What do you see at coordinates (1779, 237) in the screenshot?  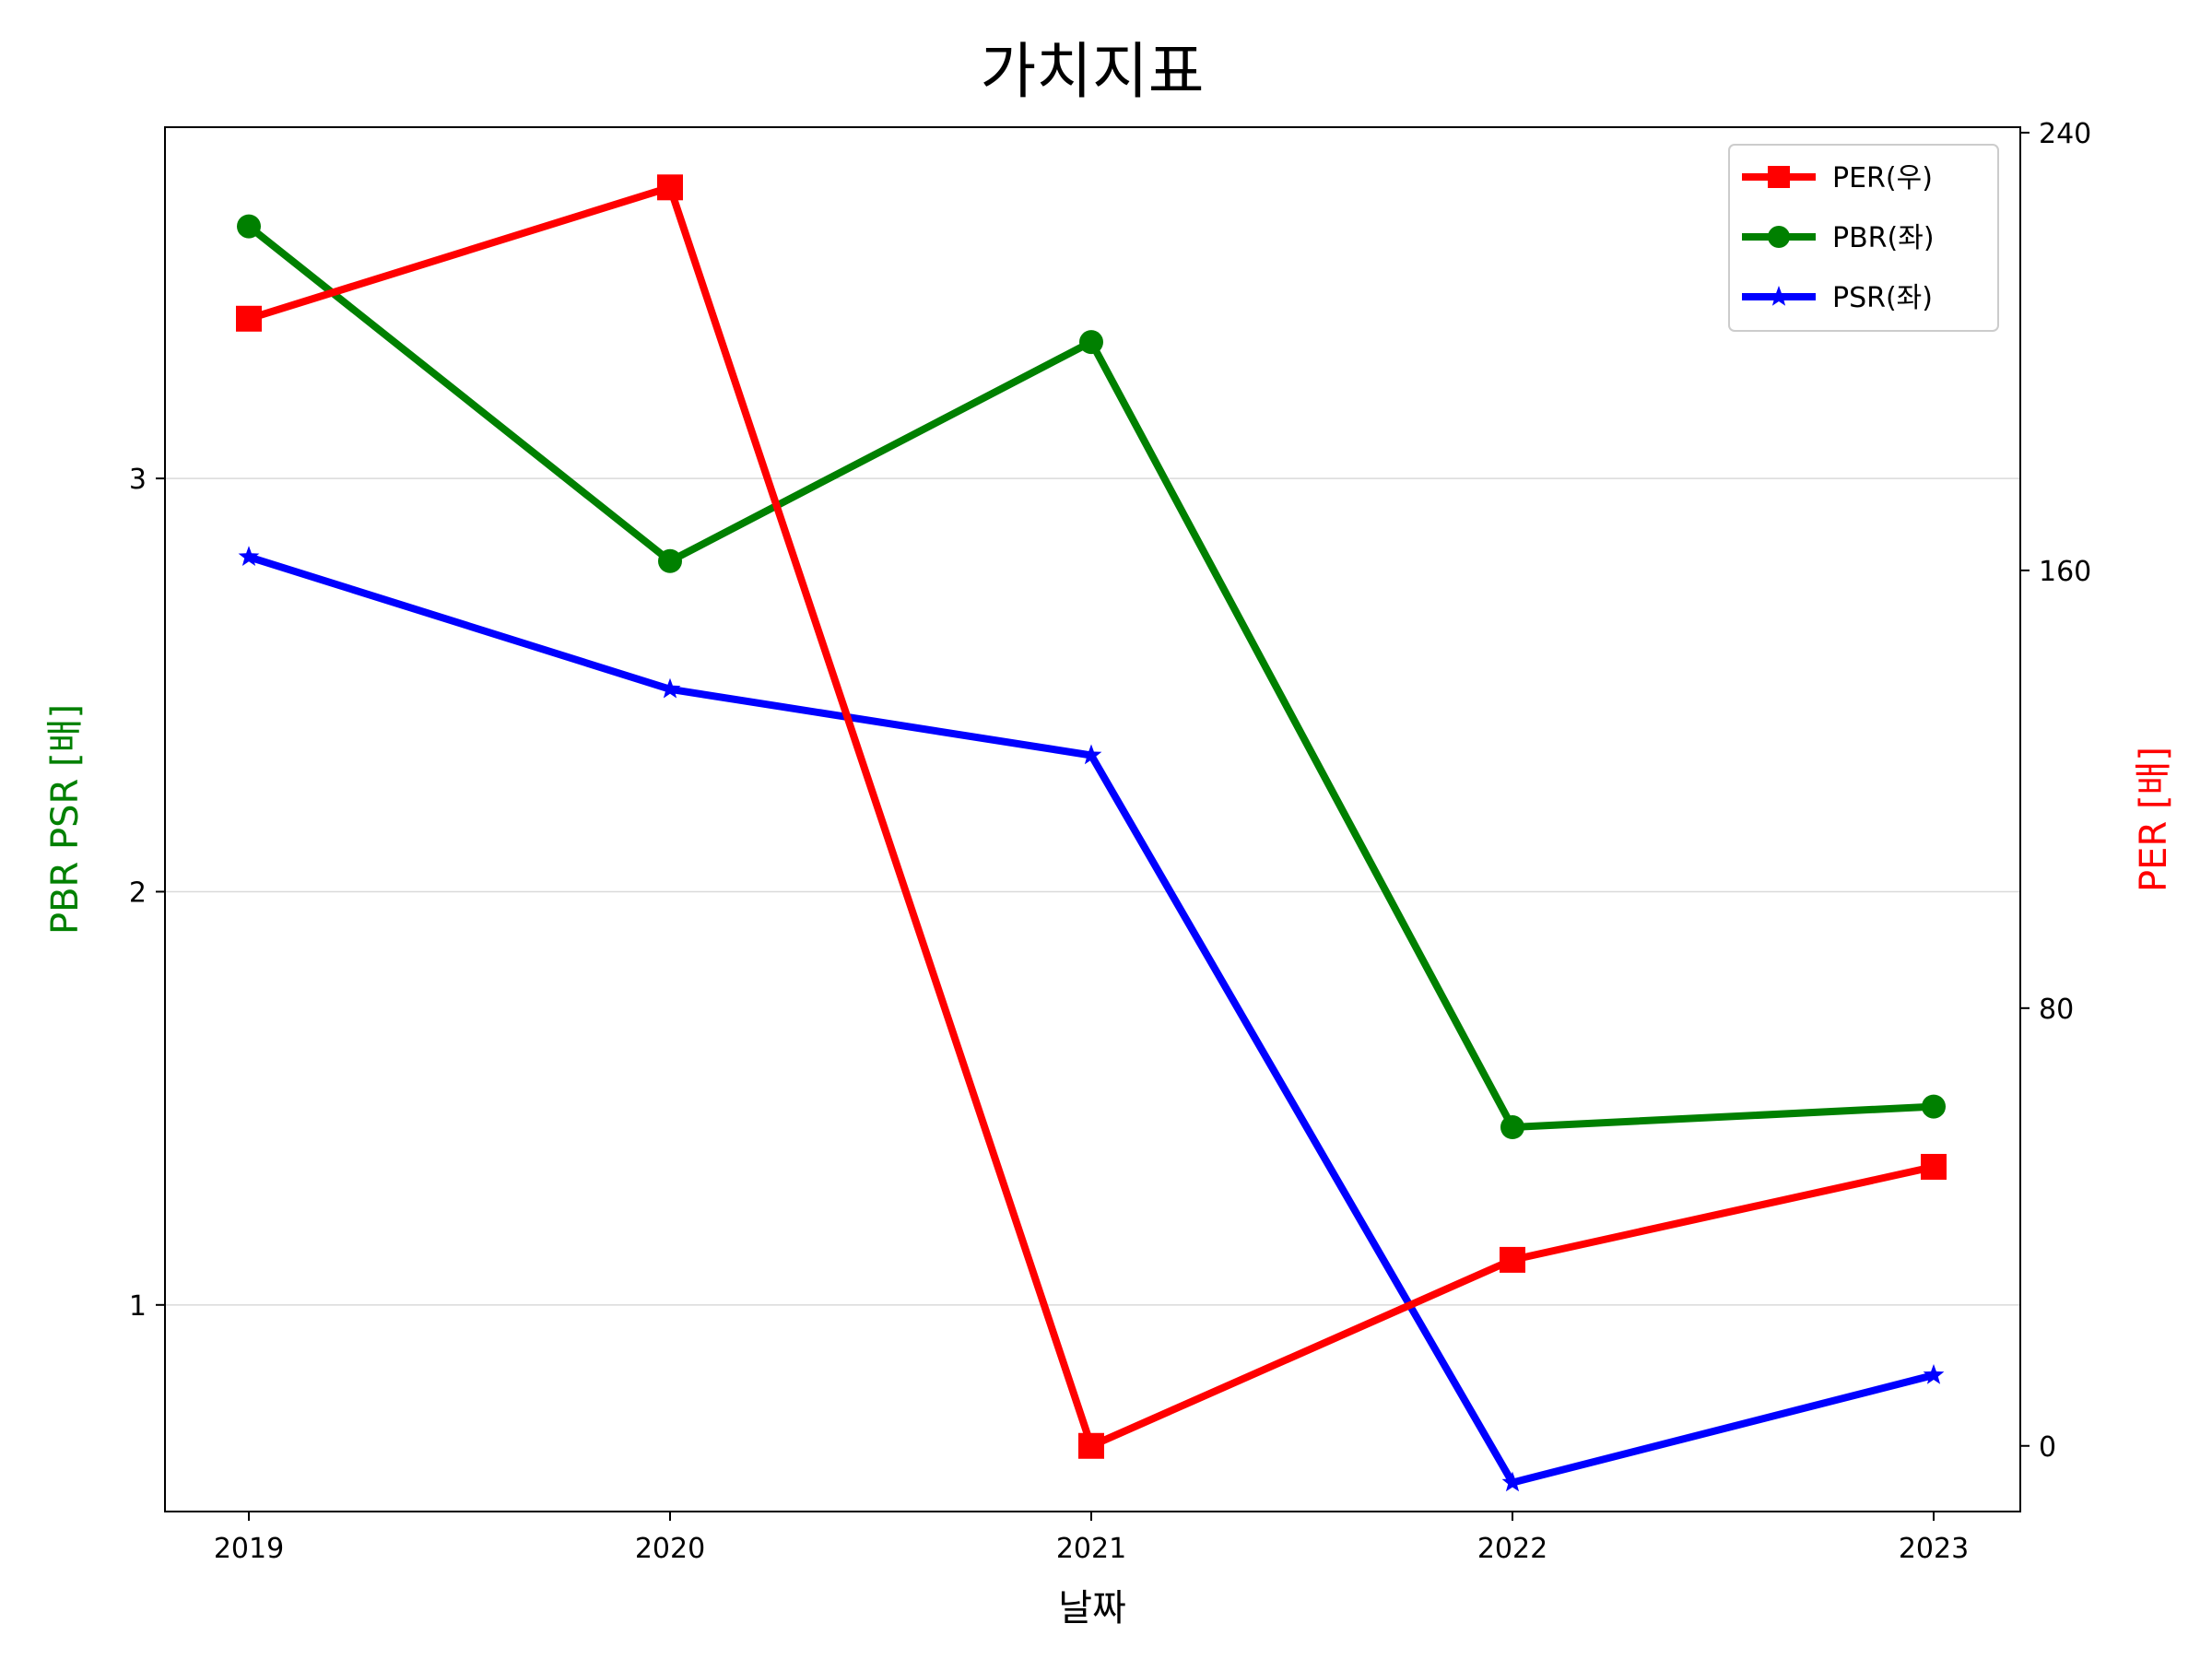 I see `legend-marker-pbr` at bounding box center [1779, 237].